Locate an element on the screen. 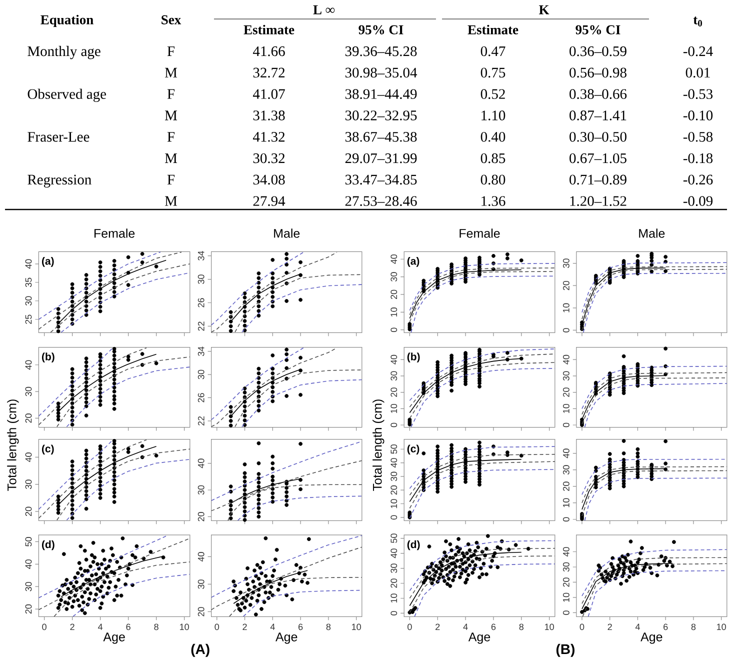 The image size is (733, 658). text: 41.32 is located at coordinates (268, 137).